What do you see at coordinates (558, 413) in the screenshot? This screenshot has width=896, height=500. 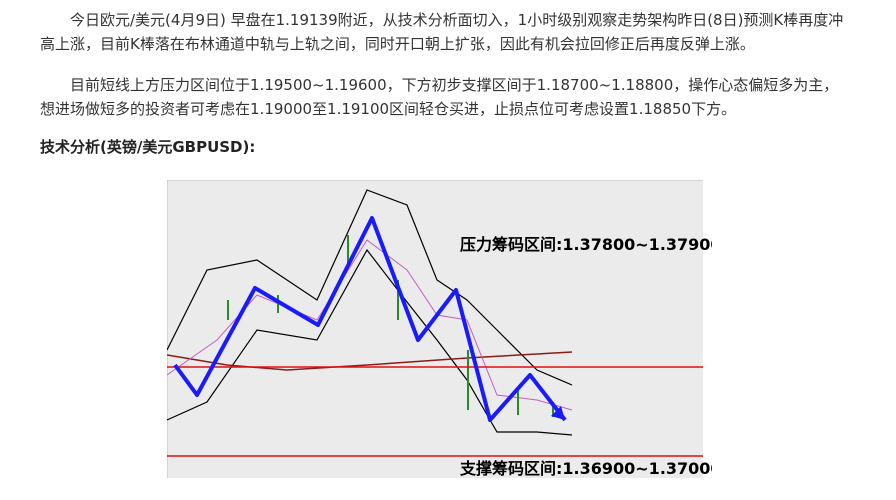 I see `arrow-head` at bounding box center [558, 413].